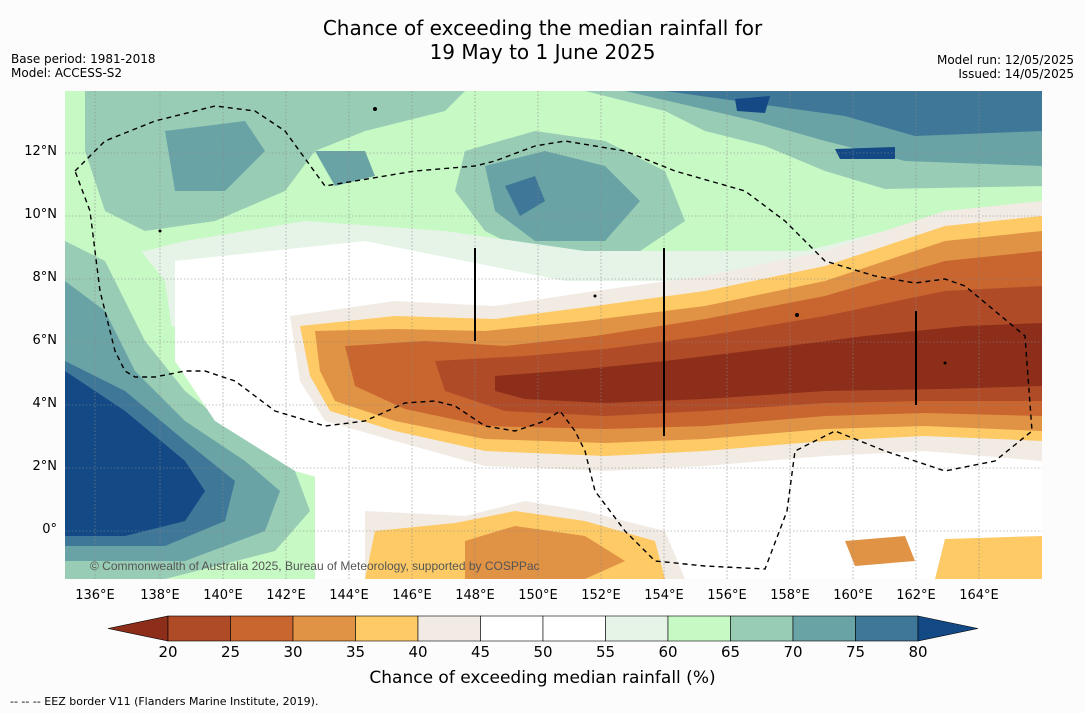 The width and height of the screenshot is (1085, 713). Describe the element at coordinates (1016, 74) in the screenshot. I see `issued-date: Issued: 14/05/2025` at that location.